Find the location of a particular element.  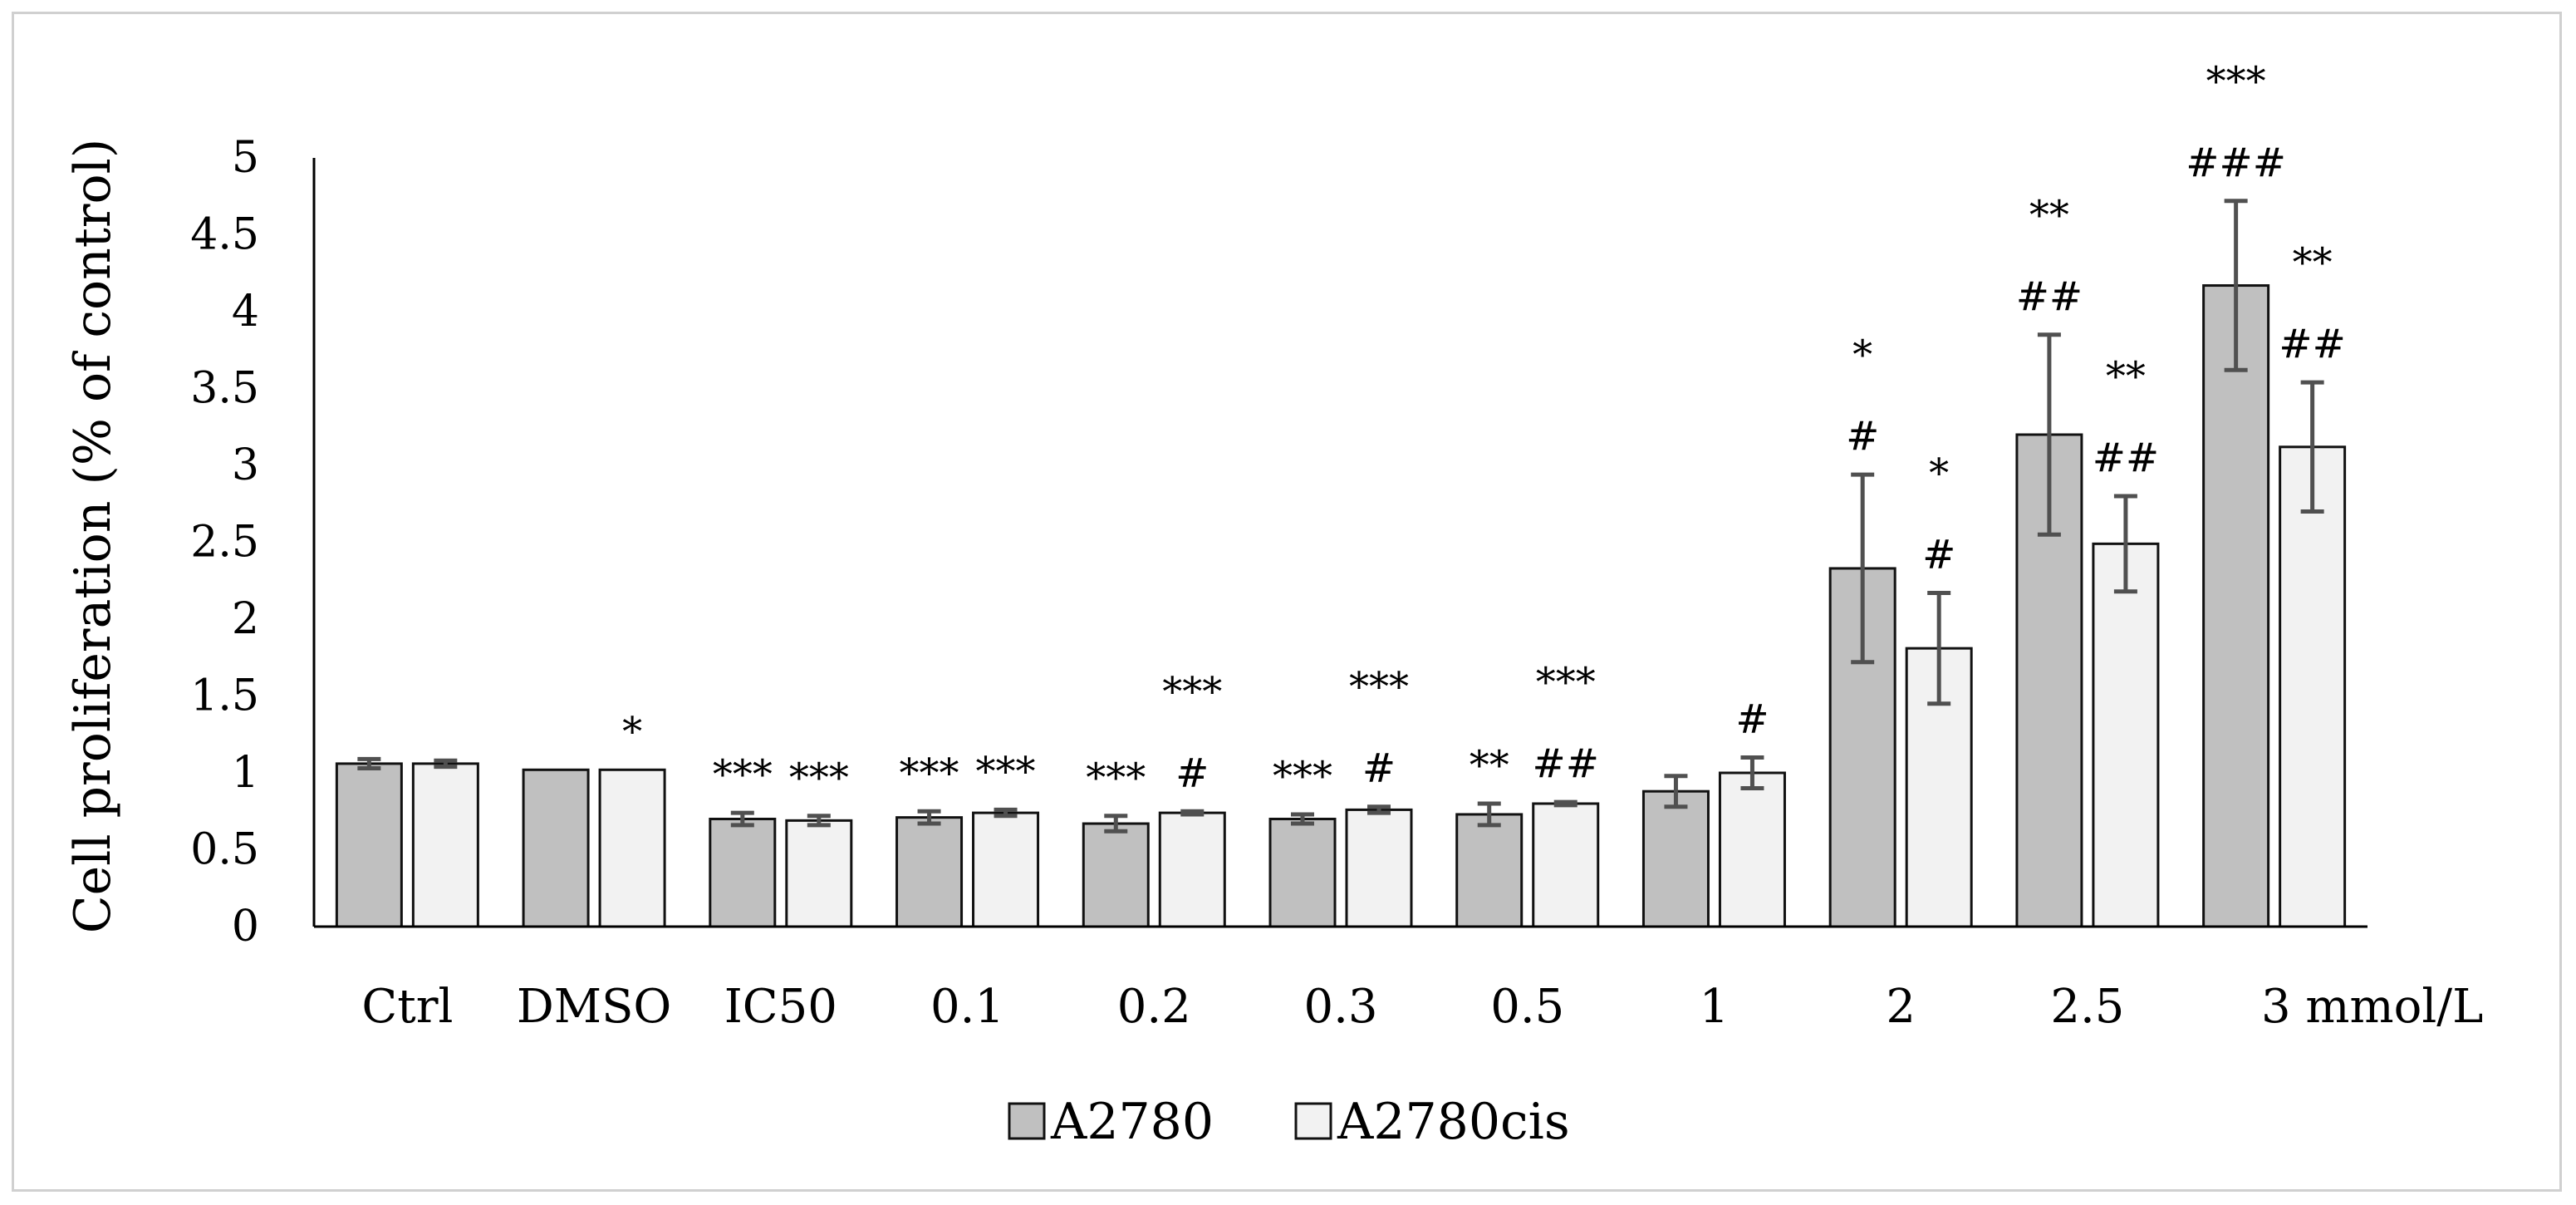

x-tick-label: 1 is located at coordinates (1715, 1007).